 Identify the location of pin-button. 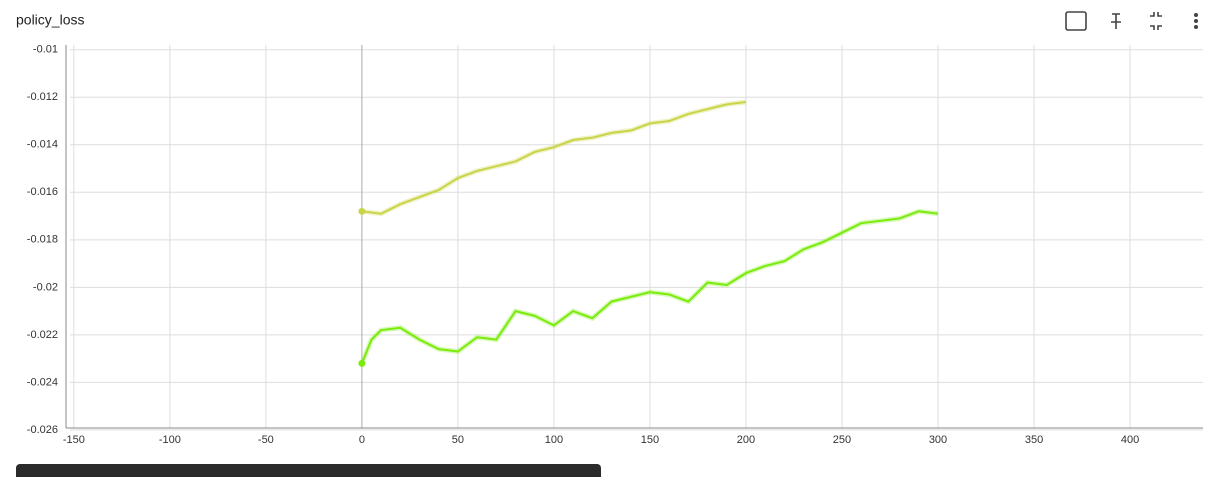
(1116, 21).